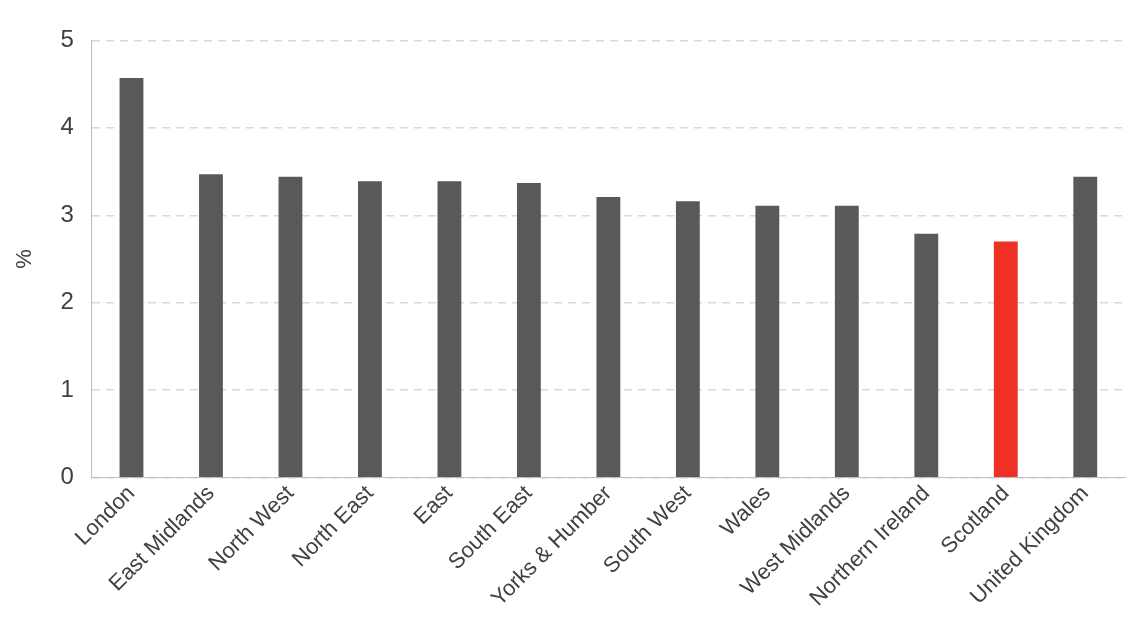 Image resolution: width=1143 pixels, height=623 pixels. What do you see at coordinates (67, 213) in the screenshot?
I see `y-tick-label: 3` at bounding box center [67, 213].